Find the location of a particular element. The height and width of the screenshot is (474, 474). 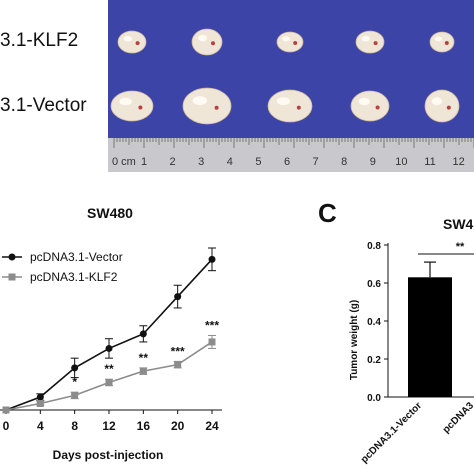

y-tick-label: 0.6 is located at coordinates (374, 284).